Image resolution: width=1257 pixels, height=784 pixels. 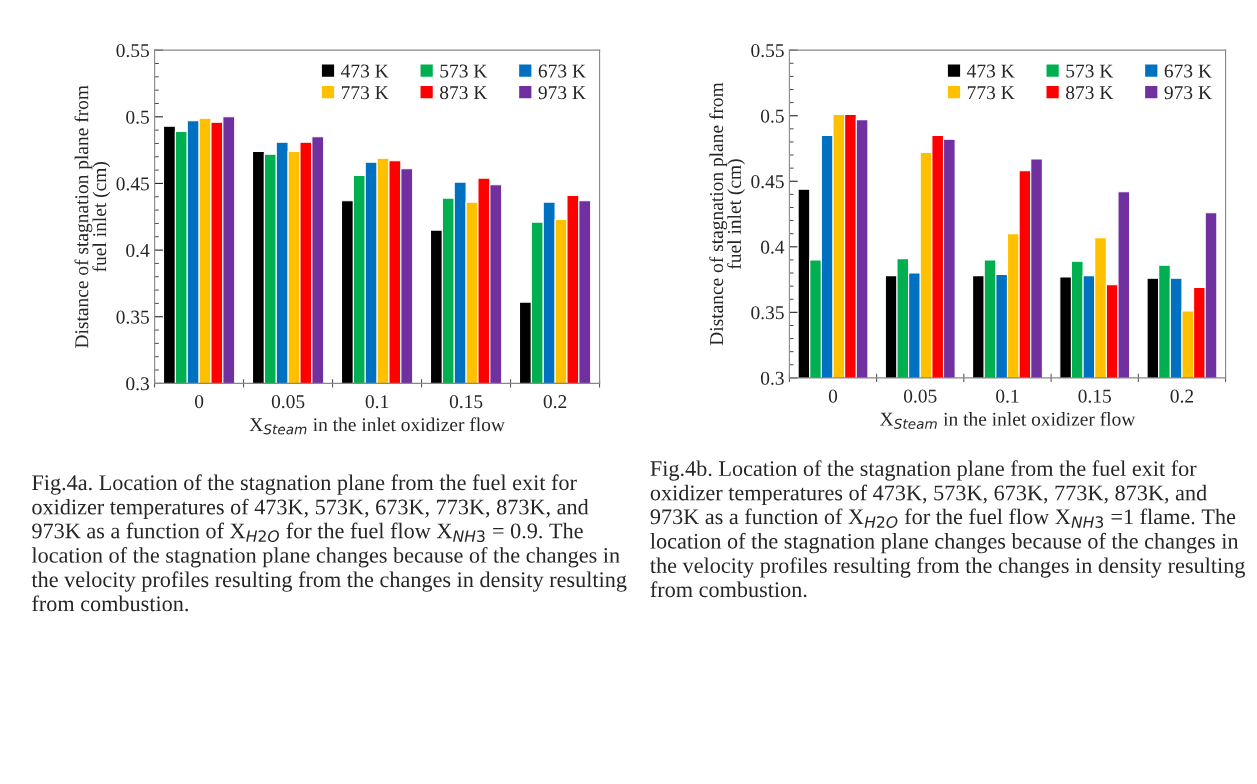 What do you see at coordinates (329, 543) in the screenshot?
I see `text: Fig.4a. Location of the stagnation plane from the fuel exit for oxidizer temperatures of 473K, 573K, 673K, 773K, 873K, and 973K as a function of X$_{H2O}$ for the fuel flow X$_{NH3}$ = 0.9. The location of the stagnation plane changes because of the changes in the velocity profiles resulting from the changes in density resulting from combustion.` at bounding box center [329, 543].